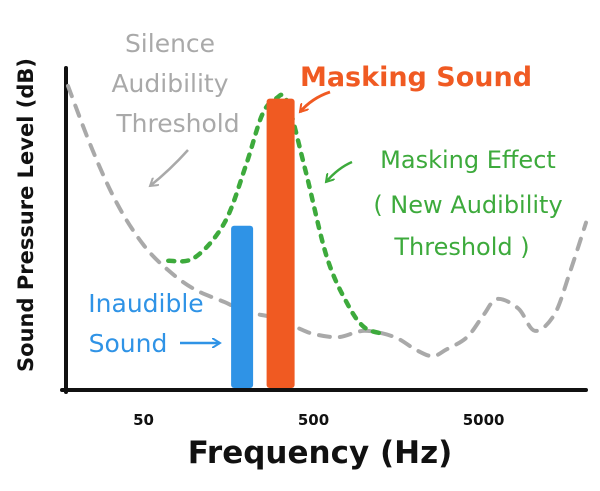  What do you see at coordinates (242, 306) in the screenshot?
I see `inaudible-sound-bar` at bounding box center [242, 306].